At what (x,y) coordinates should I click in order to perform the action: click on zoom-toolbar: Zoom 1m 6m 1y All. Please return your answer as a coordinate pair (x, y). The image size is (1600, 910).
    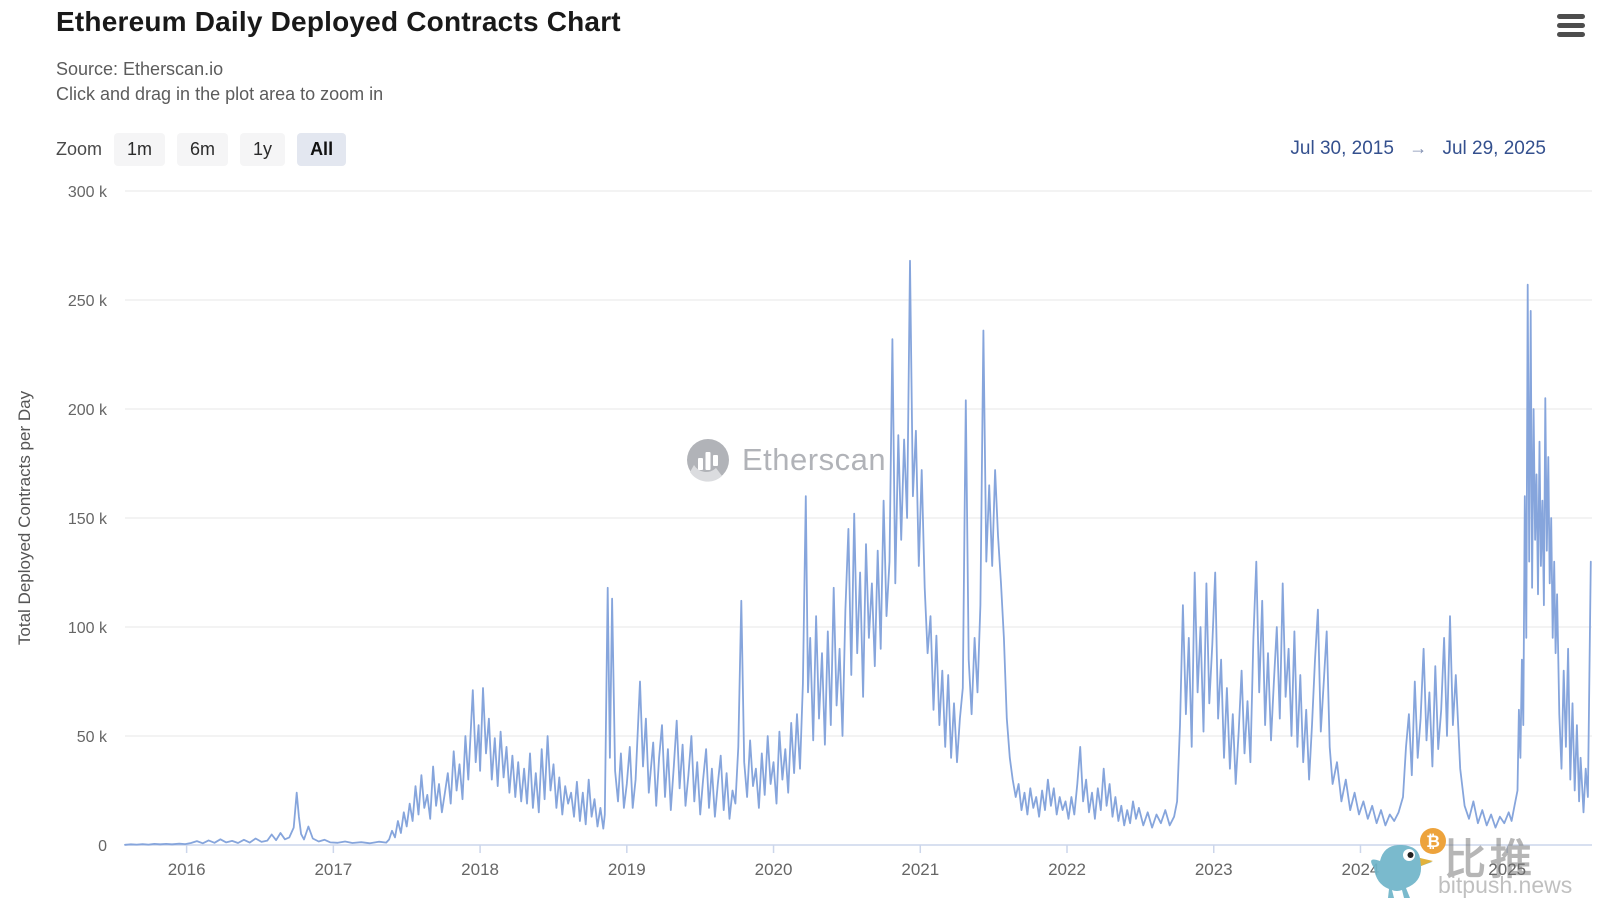
    Looking at the image, I should click on (207, 149).